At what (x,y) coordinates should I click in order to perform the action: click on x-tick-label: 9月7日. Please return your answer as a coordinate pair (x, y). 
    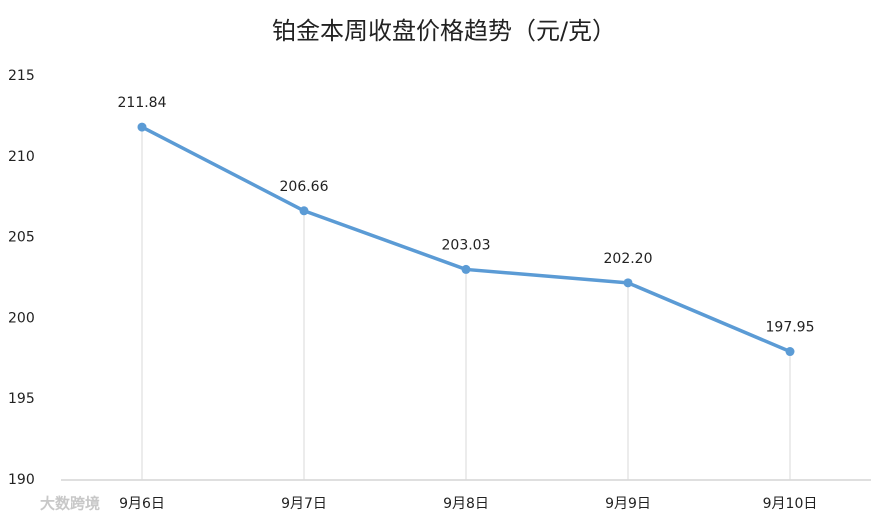
    Looking at the image, I should click on (304, 504).